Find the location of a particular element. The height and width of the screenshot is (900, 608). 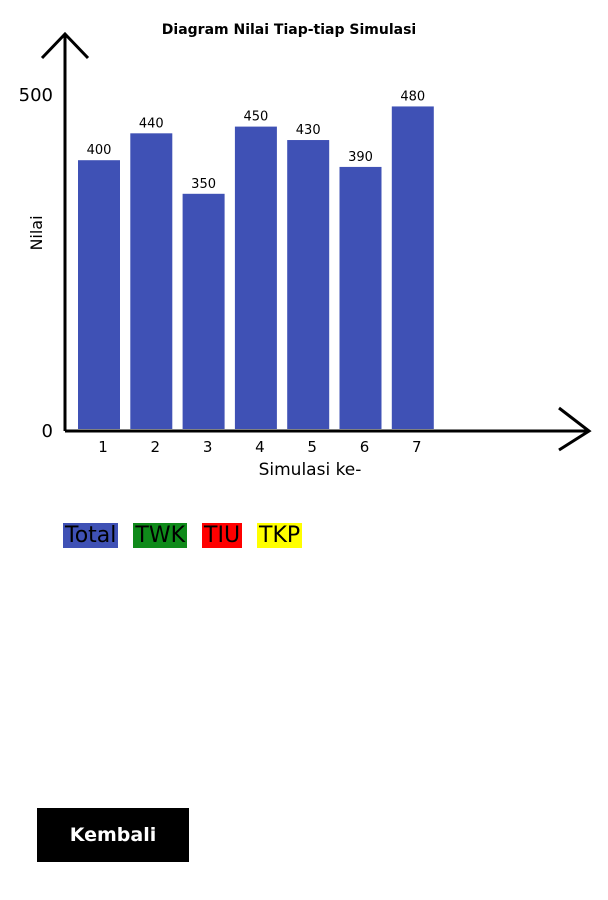

legend: Total TWK TIU TKP is located at coordinates (183, 535).